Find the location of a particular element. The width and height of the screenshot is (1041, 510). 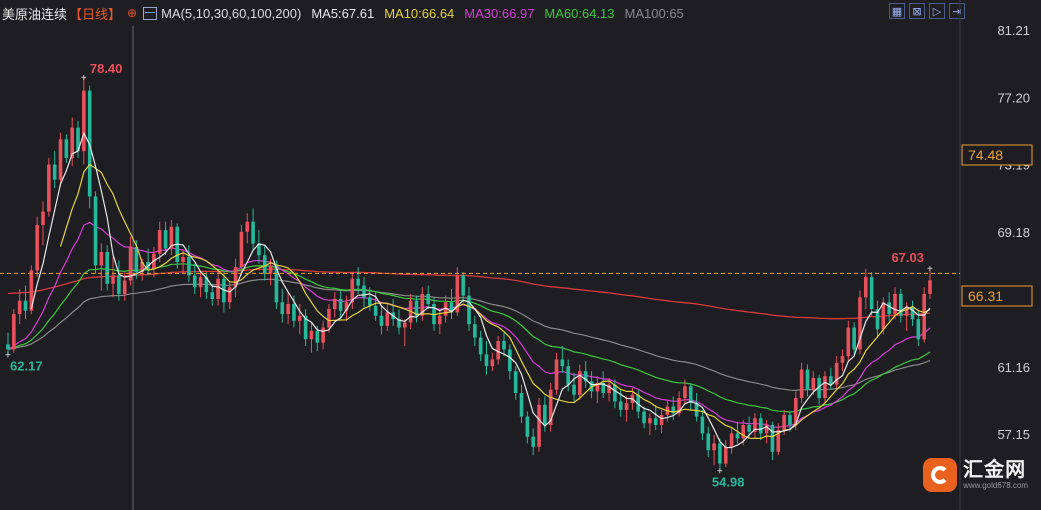

high-label: 78.40 is located at coordinates (106, 68).